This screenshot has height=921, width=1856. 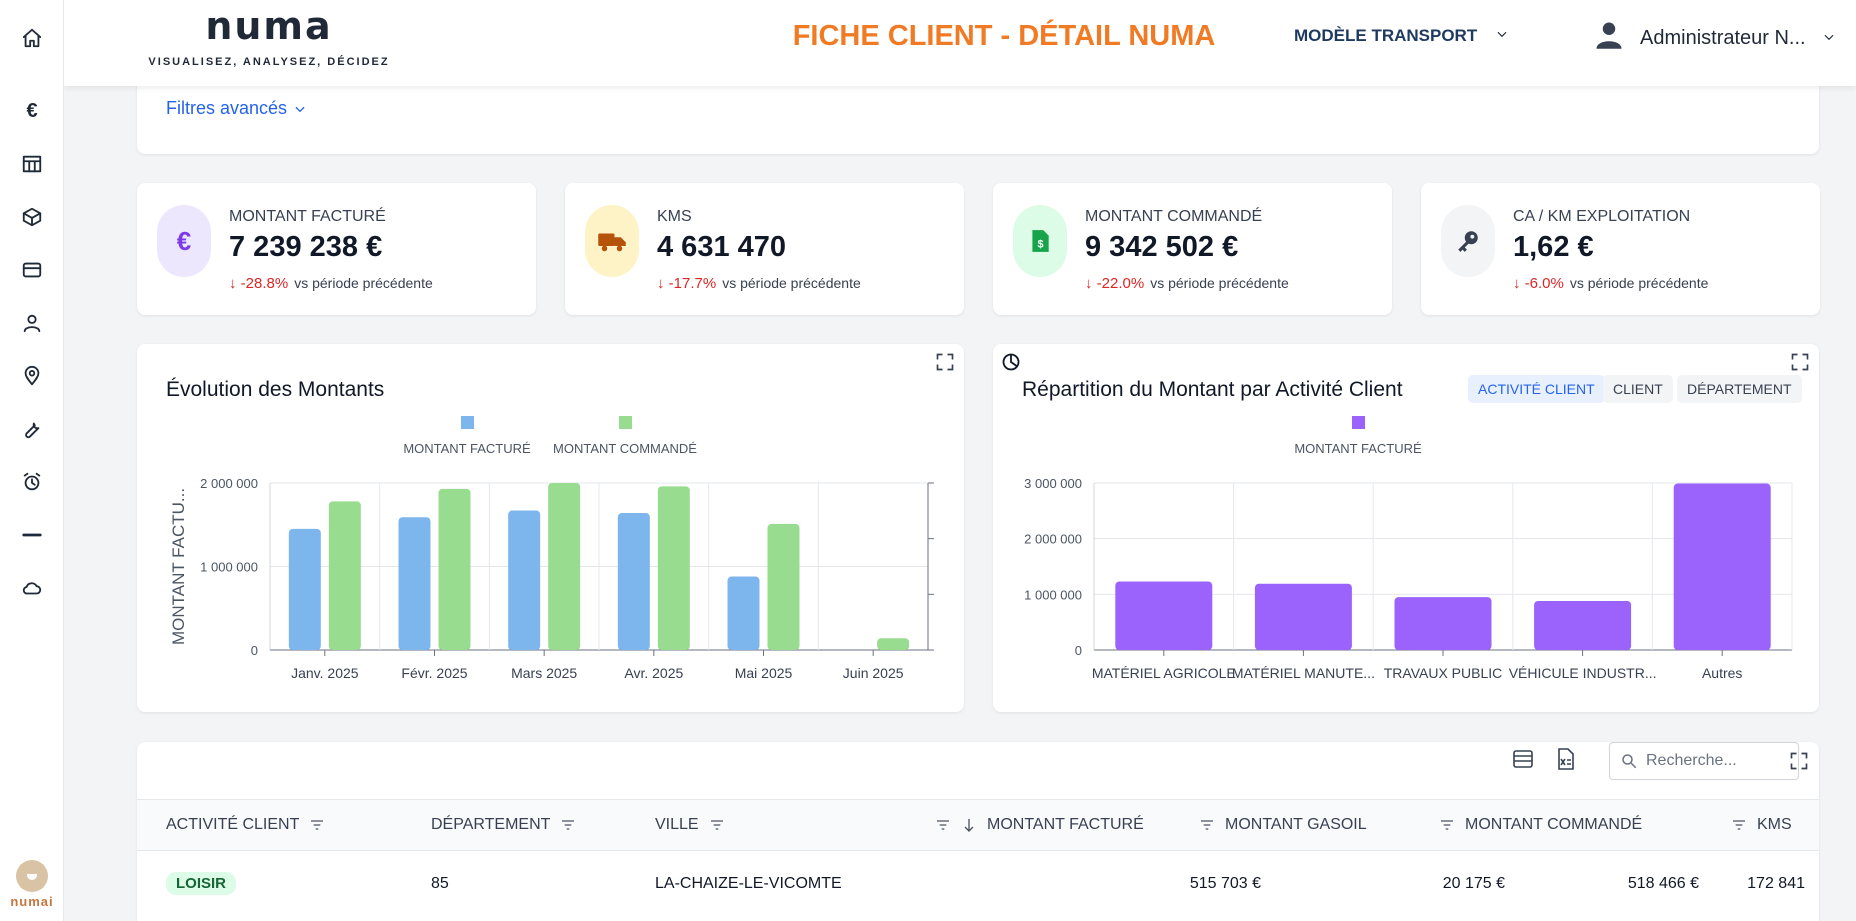 I want to click on pie-chart-icon, so click(x=1011, y=364).